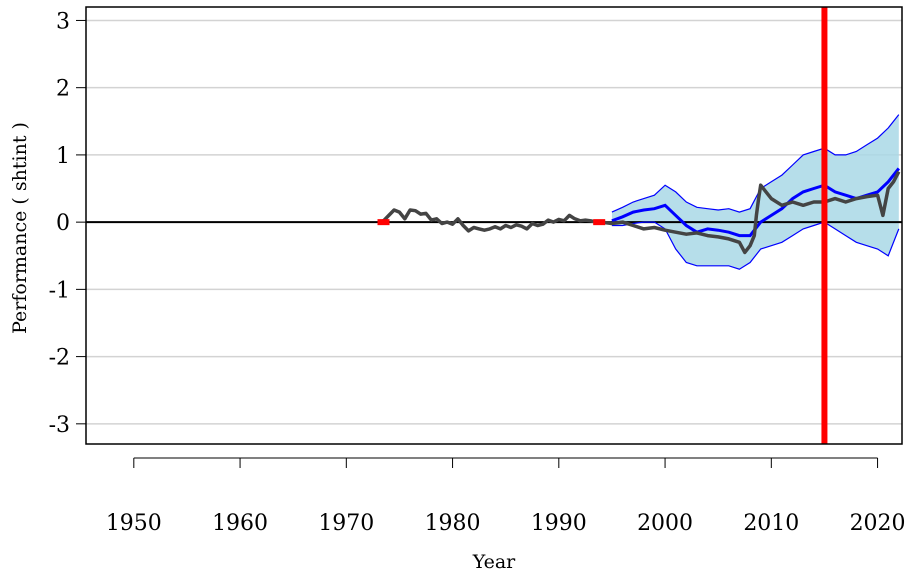 This screenshot has width=909, height=577. What do you see at coordinates (59, 425) in the screenshot?
I see `y-tick-label: -3` at bounding box center [59, 425].